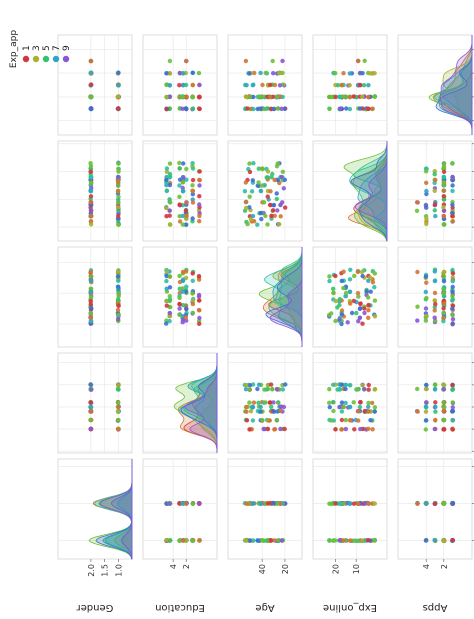 The image size is (474, 619). Describe the element at coordinates (105, 570) in the screenshot. I see `y-tick-label: 1.5` at that location.